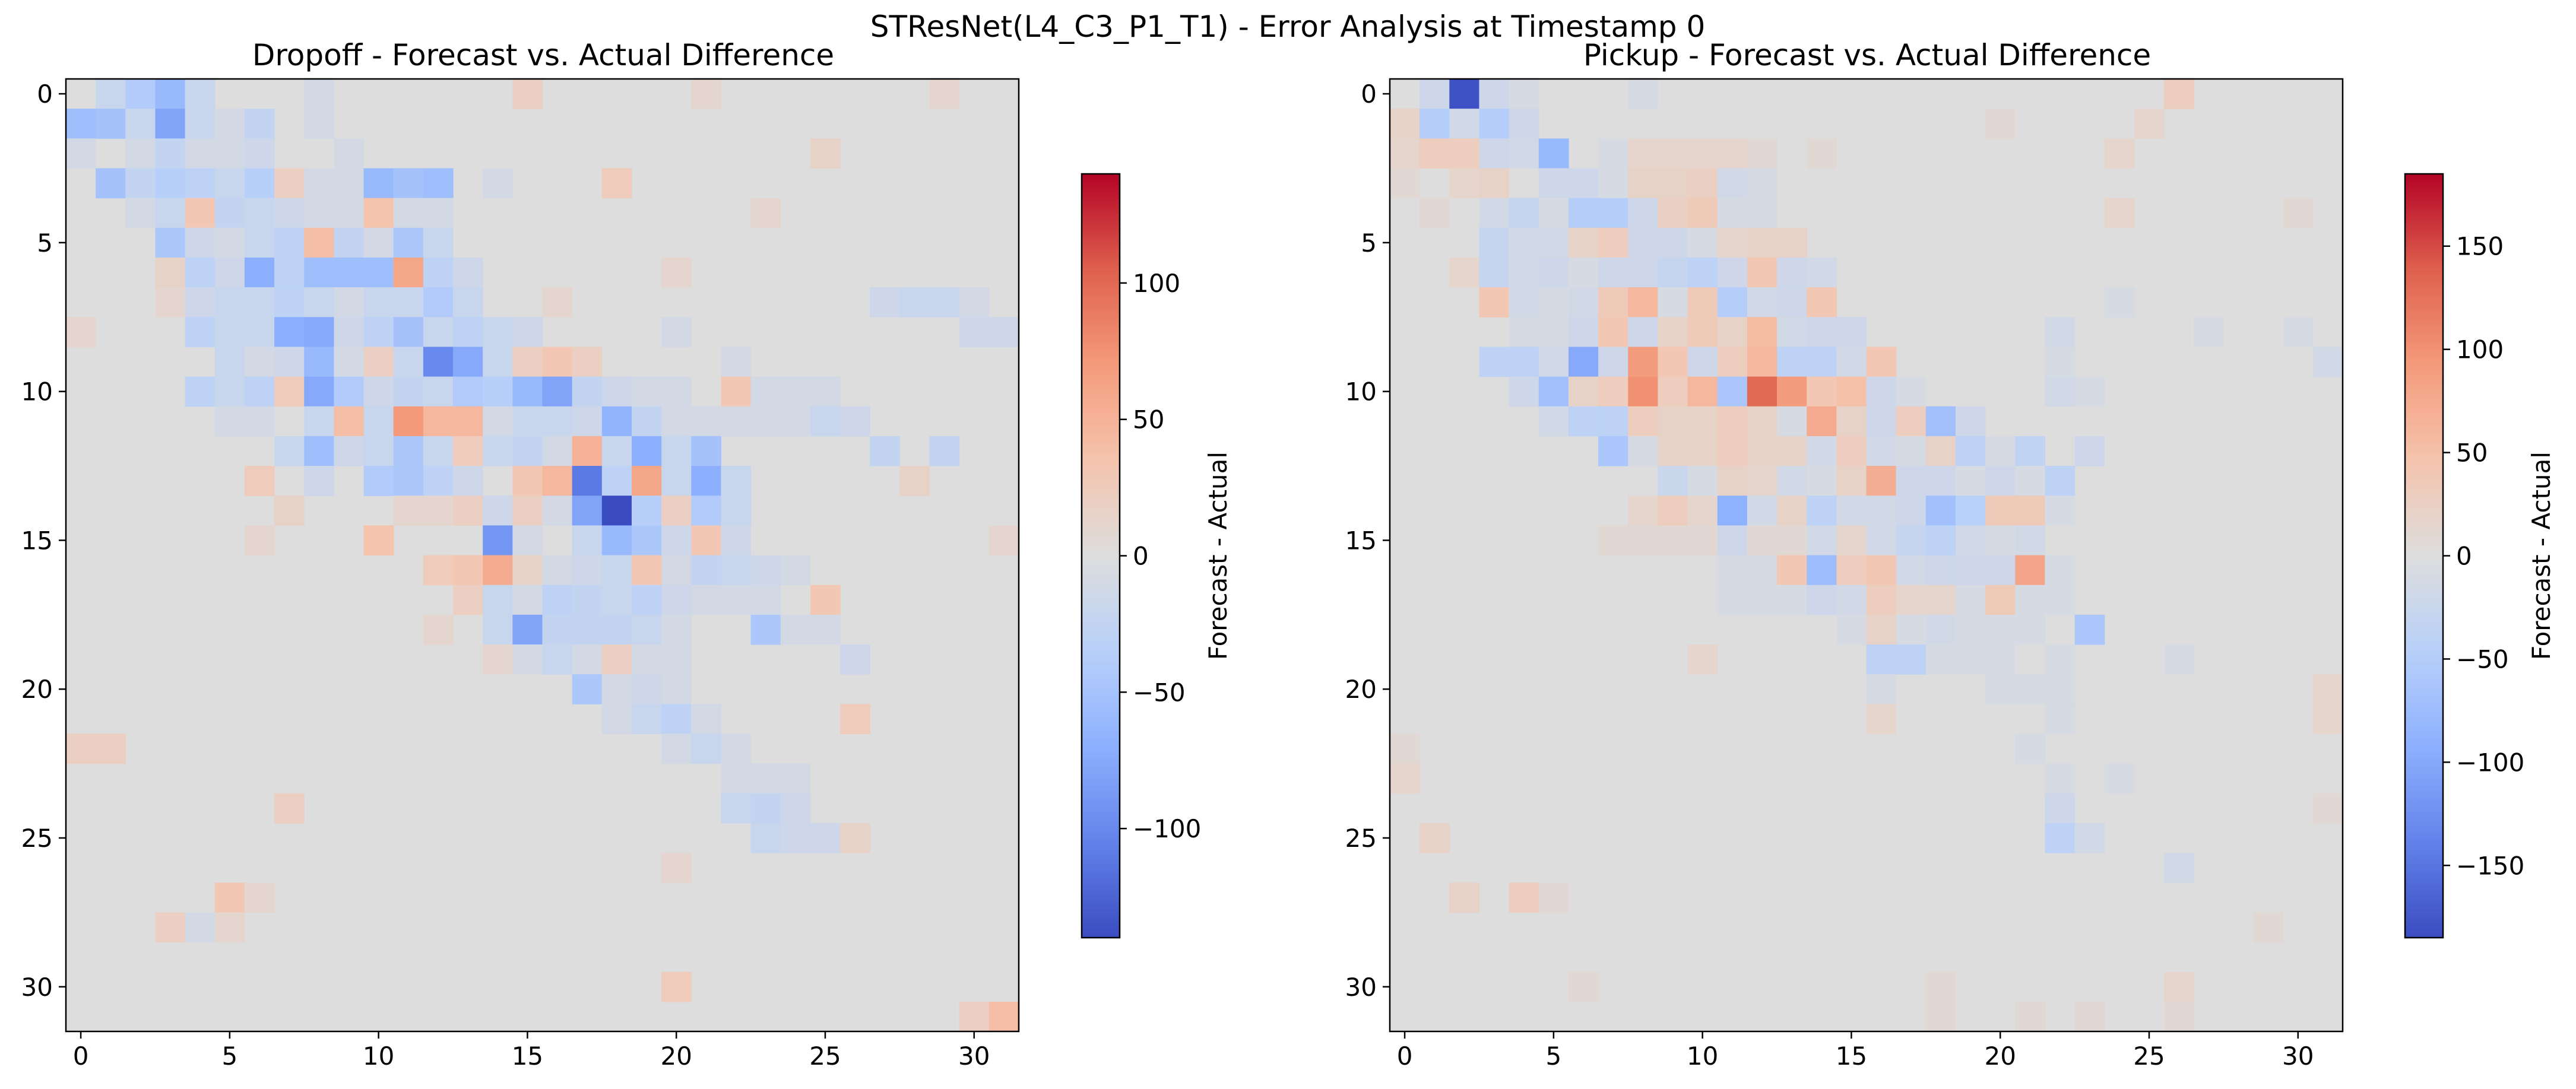  I want to click on pickup-colorbar, so click(2424, 556).